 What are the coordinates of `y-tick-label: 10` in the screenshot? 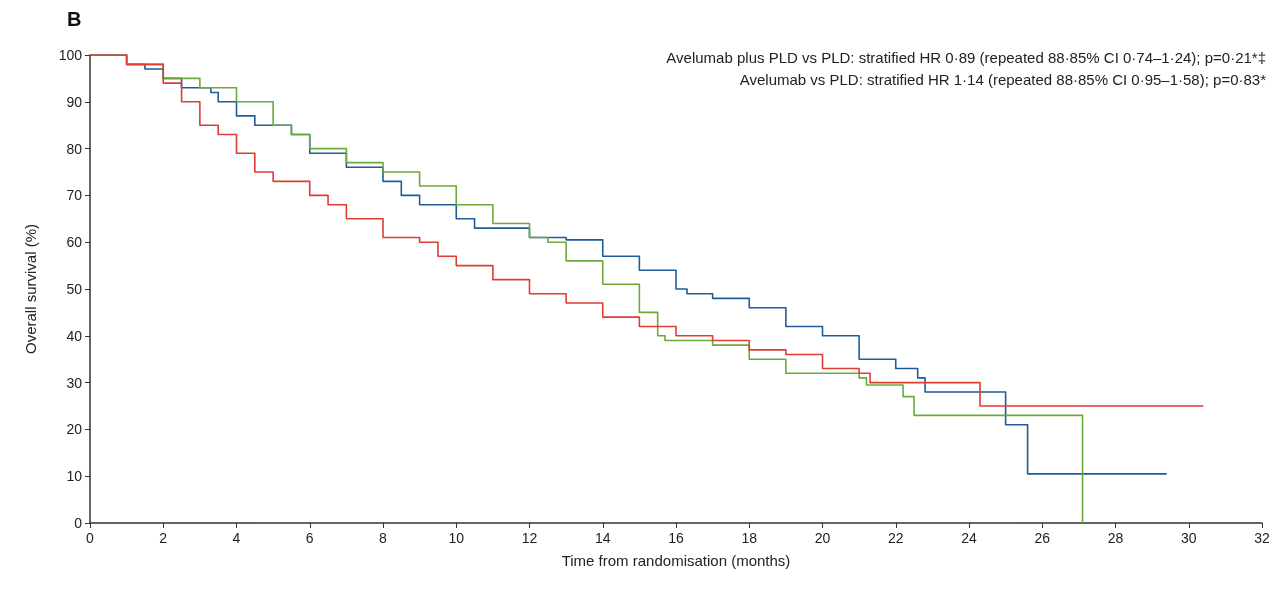 It's located at (74, 476).